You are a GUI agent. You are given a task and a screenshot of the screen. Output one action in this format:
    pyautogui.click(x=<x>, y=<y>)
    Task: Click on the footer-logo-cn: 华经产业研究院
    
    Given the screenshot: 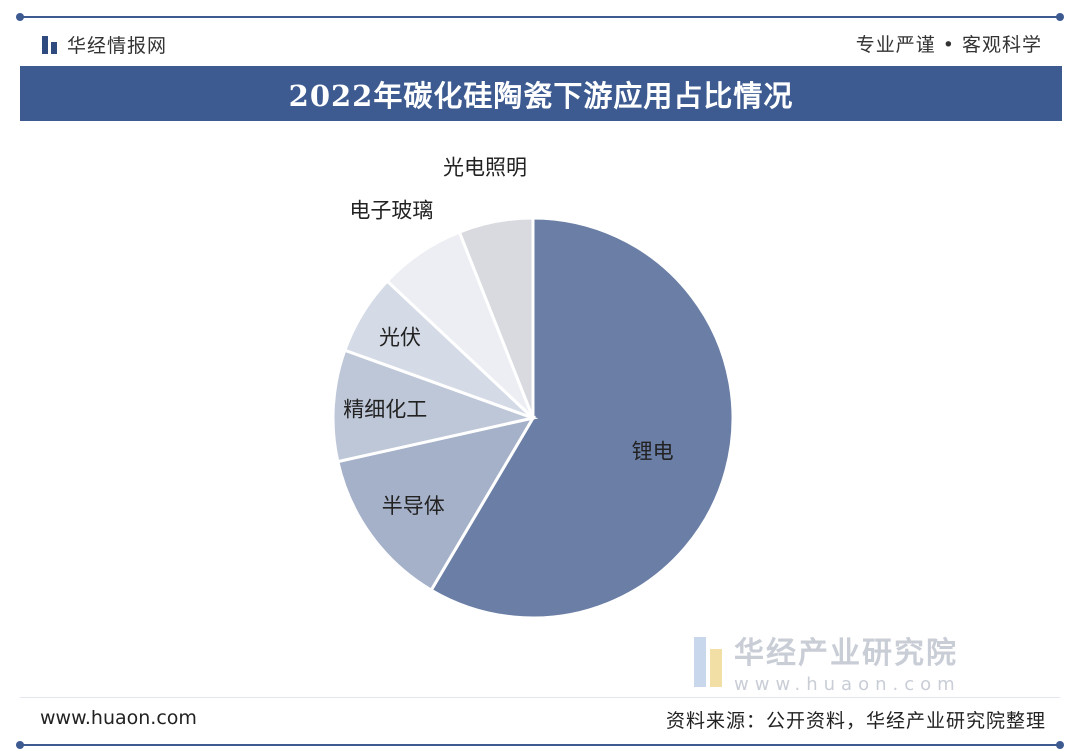 What is the action you would take?
    pyautogui.click(x=846, y=653)
    